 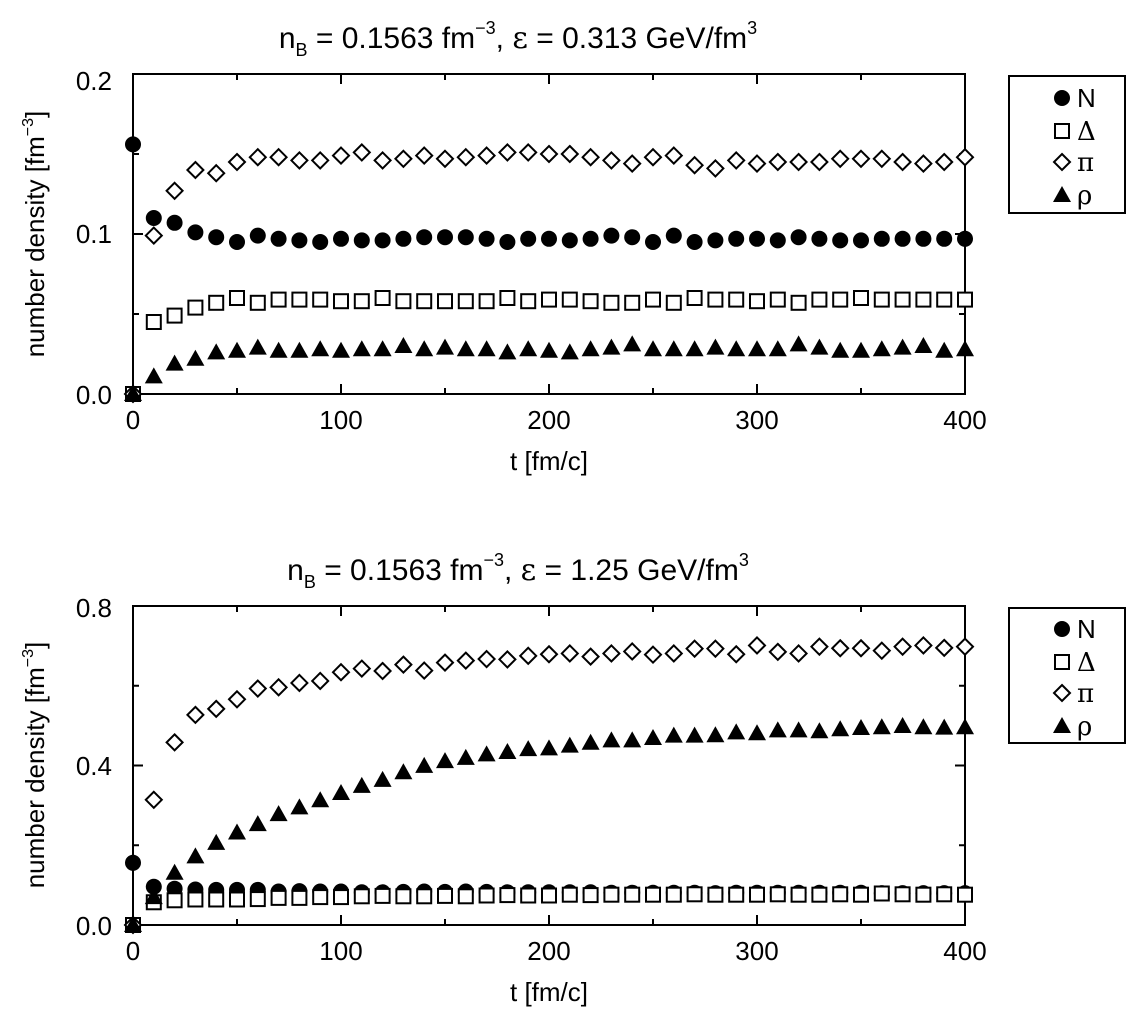 I want to click on x-tick-labels-2: 0 100 200 300 400, so click(x=556, y=951).